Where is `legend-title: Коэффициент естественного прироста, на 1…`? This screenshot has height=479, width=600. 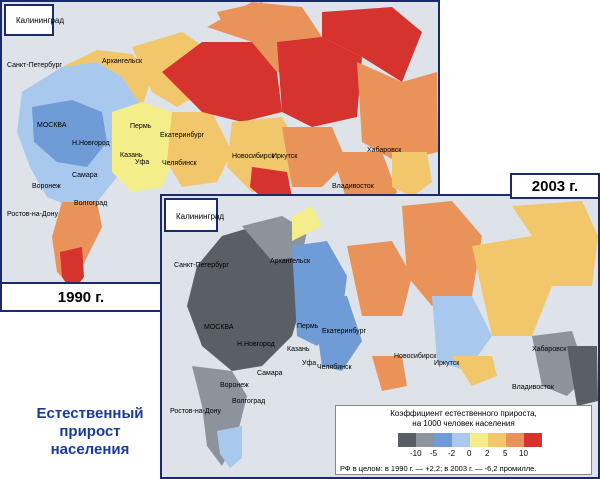 legend-title: Коэффициент естественного прироста, на 1… is located at coordinates (463, 419).